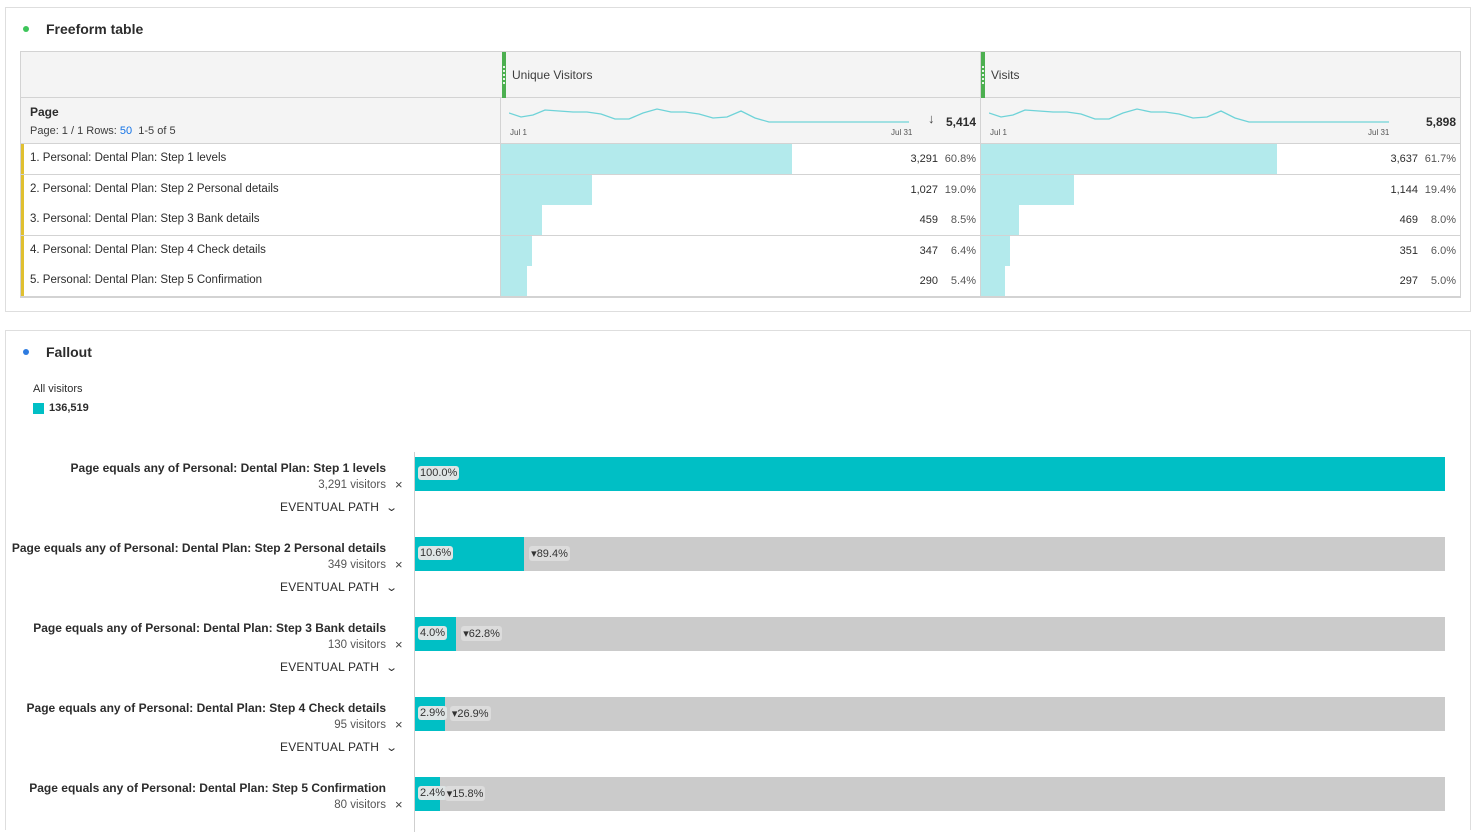 The width and height of the screenshot is (1471, 832). I want to click on fallout-bar: 100.0%, so click(930, 474).